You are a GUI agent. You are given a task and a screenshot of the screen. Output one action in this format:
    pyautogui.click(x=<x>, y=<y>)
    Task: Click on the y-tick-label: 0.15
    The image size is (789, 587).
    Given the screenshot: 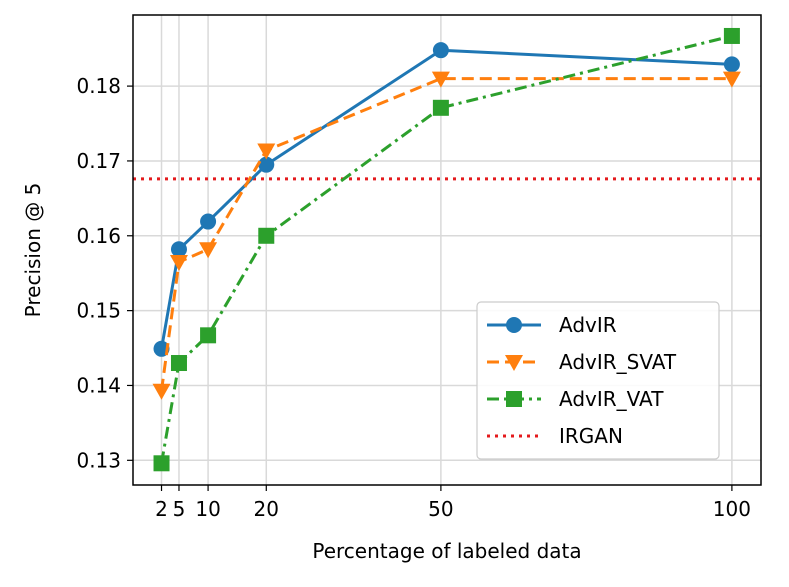 What is the action you would take?
    pyautogui.click(x=98, y=311)
    